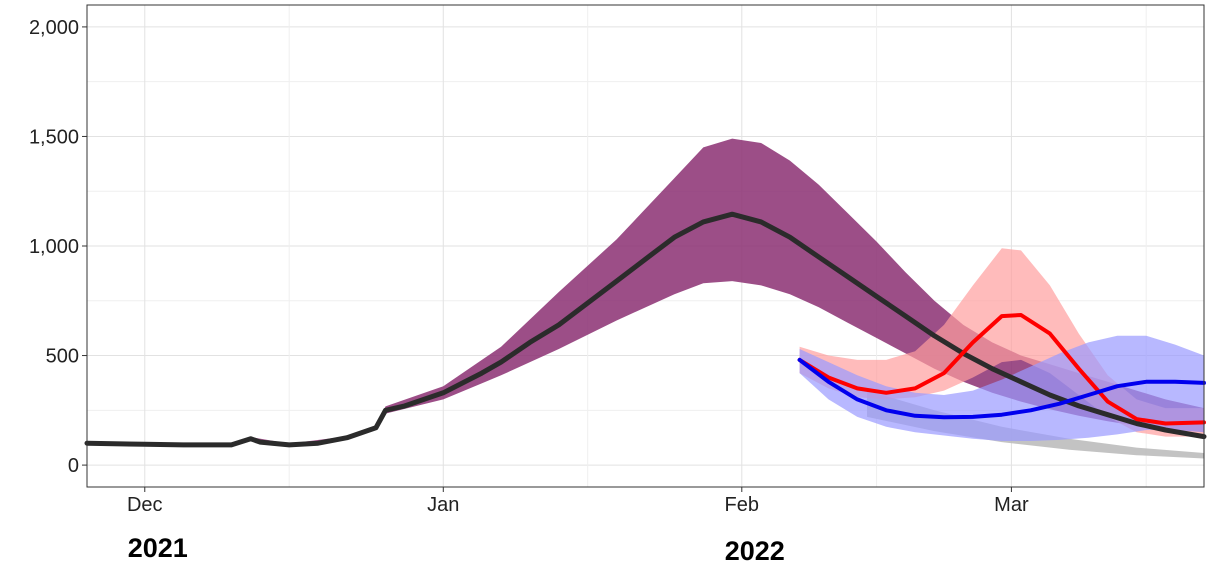 The image size is (1211, 564). What do you see at coordinates (158, 548) in the screenshot?
I see `year-label: 2021` at bounding box center [158, 548].